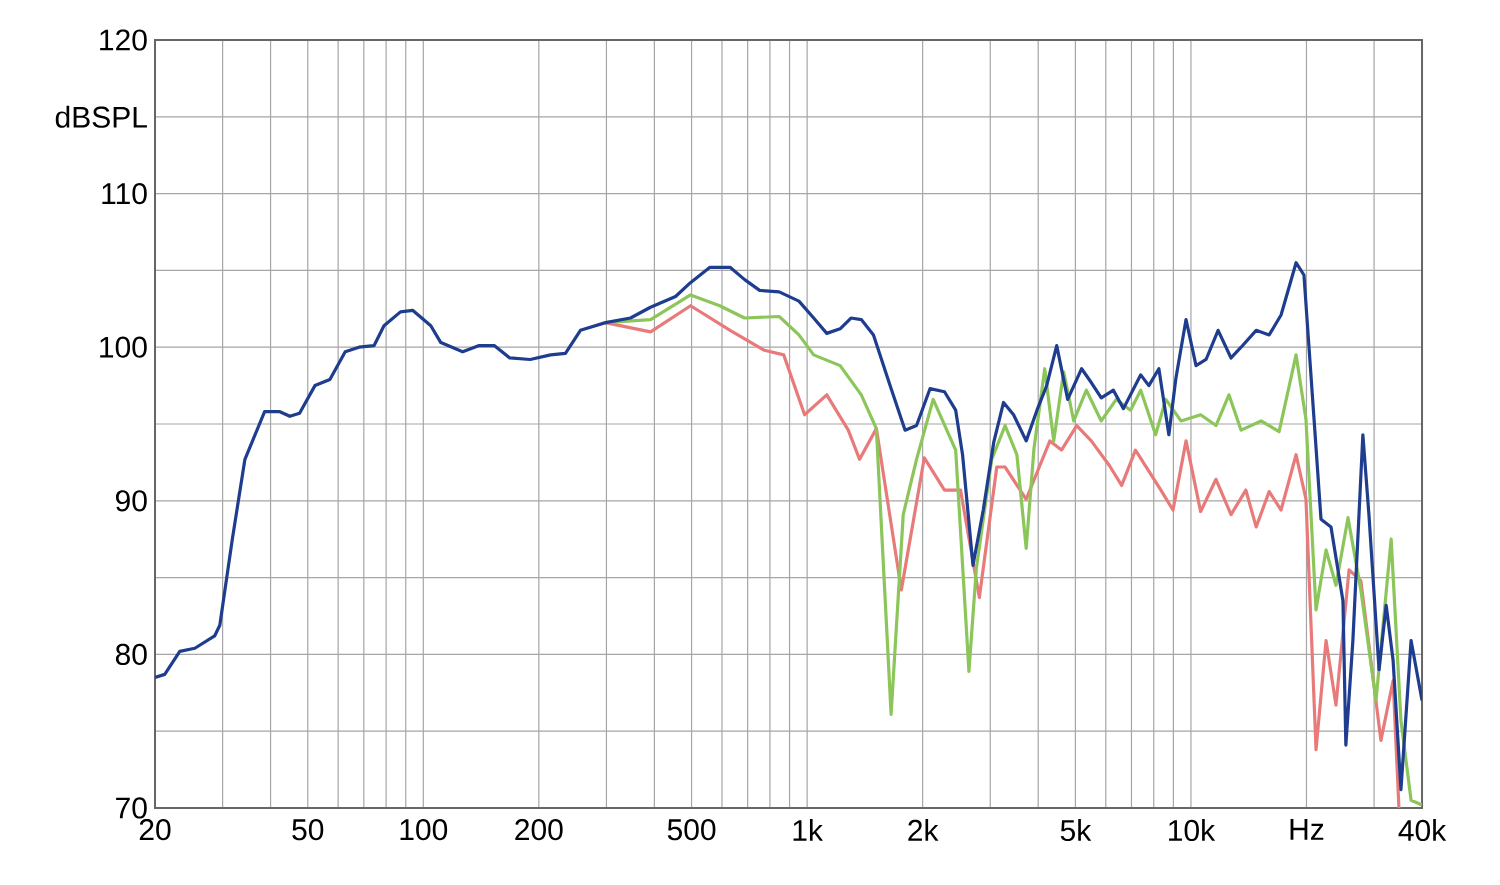 This screenshot has height=885, width=1500. Describe the element at coordinates (131, 654) in the screenshot. I see `y-tick-label: 80` at that location.